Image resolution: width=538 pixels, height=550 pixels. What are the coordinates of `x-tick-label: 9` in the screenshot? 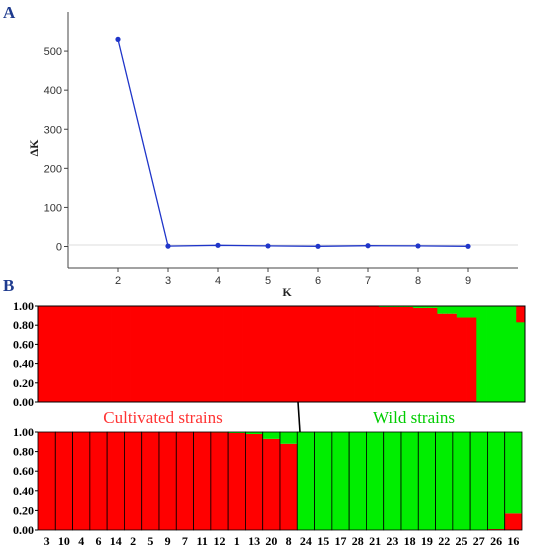 It's located at (468, 281).